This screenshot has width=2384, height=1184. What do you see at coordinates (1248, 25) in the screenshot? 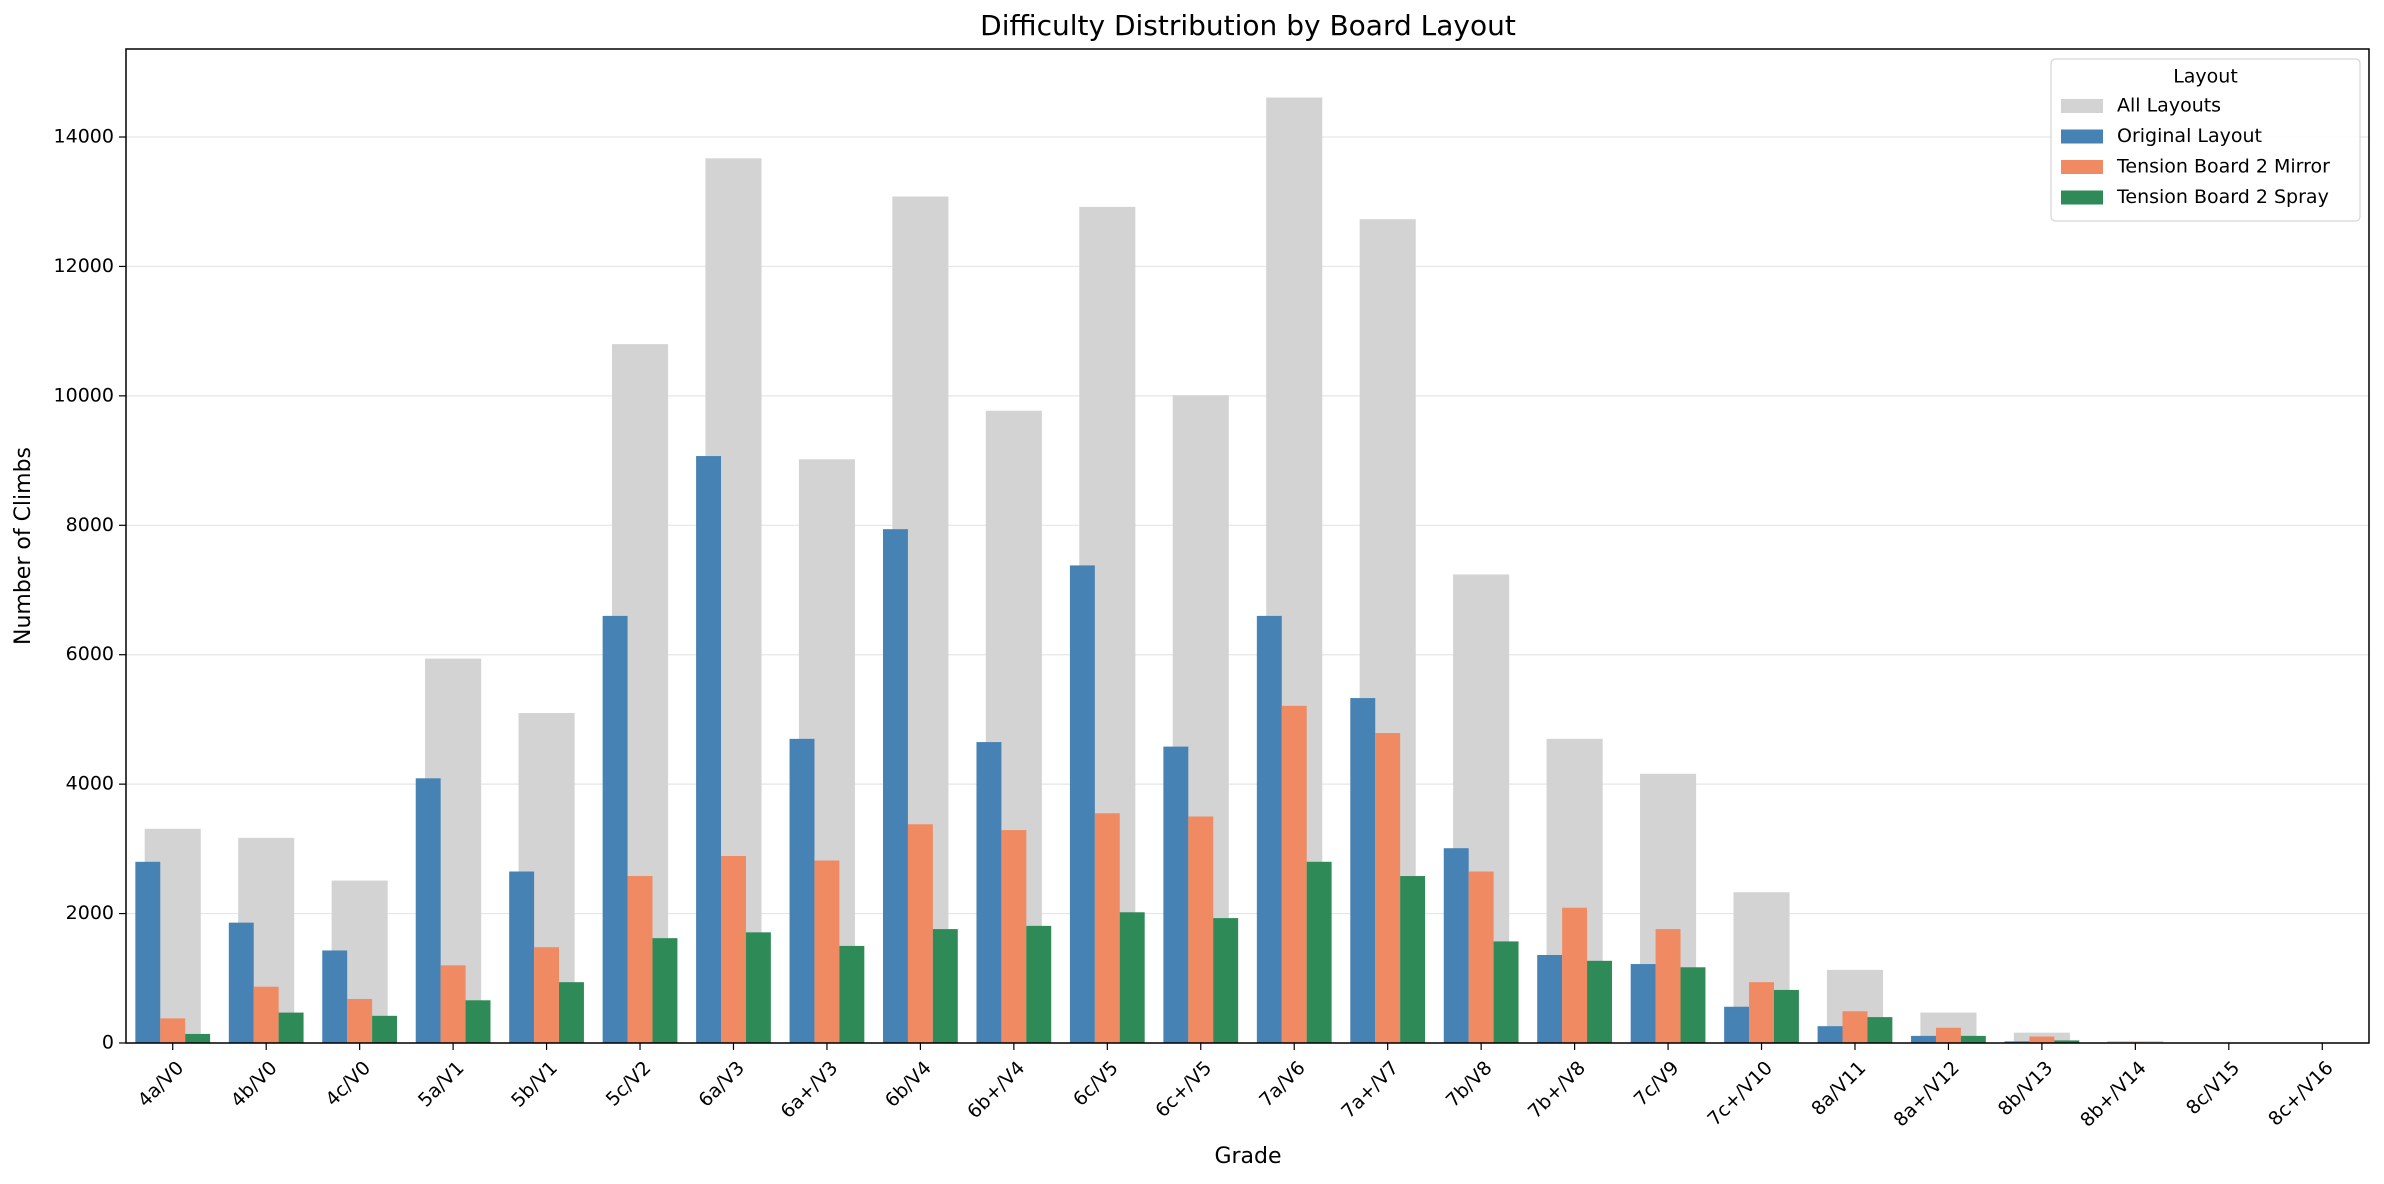
I see `chart-title: Difficulty Distribution by Board Layout` at bounding box center [1248, 25].